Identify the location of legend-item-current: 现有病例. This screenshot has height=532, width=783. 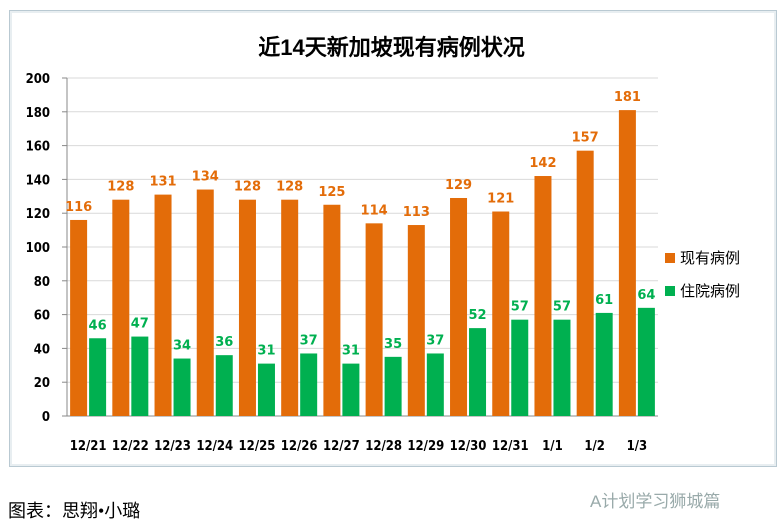
(702, 257).